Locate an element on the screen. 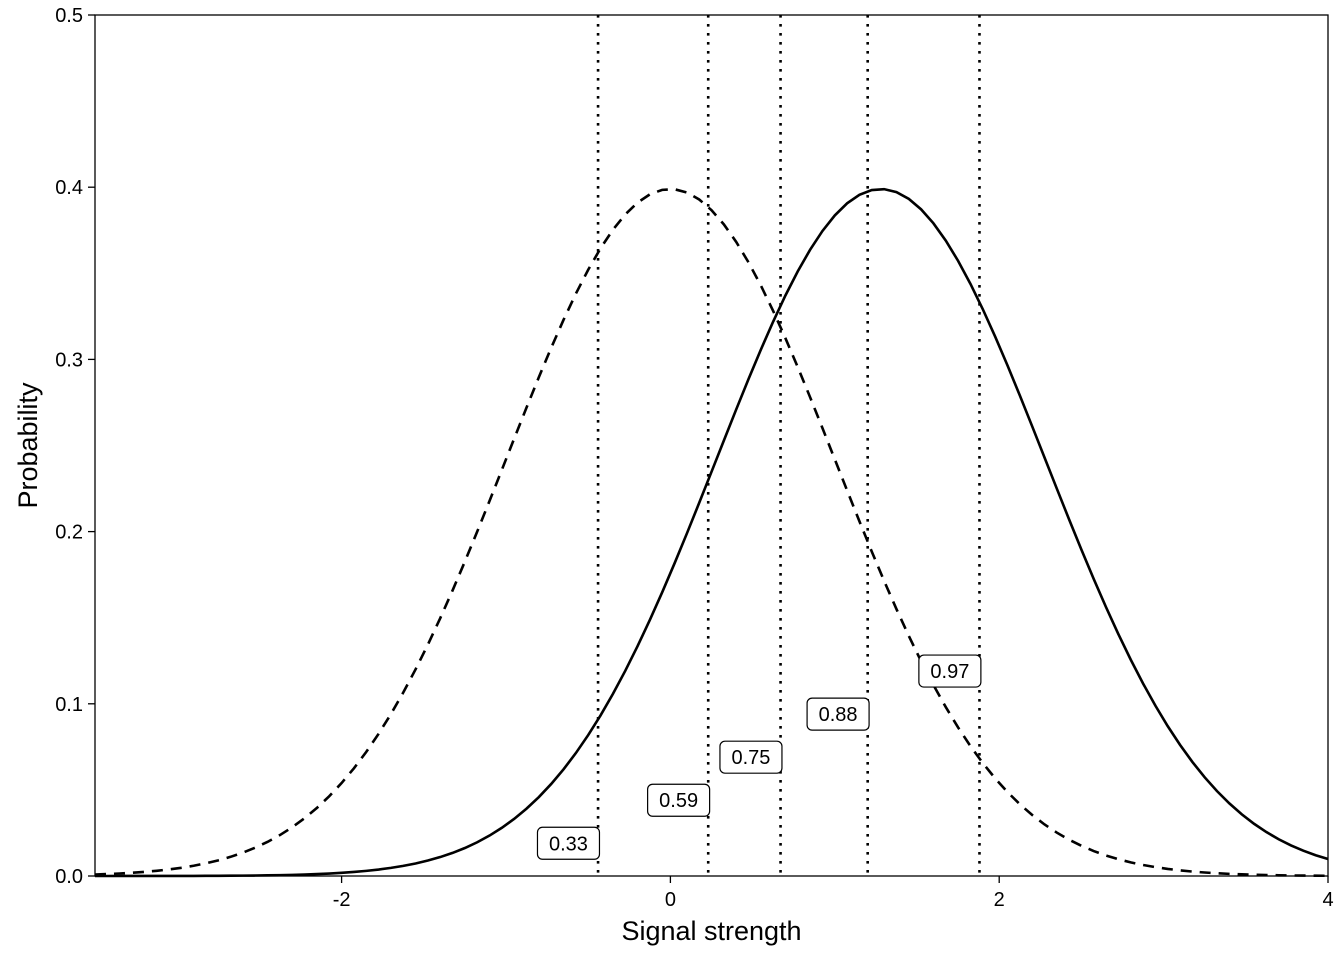 The height and width of the screenshot is (960, 1344). threshold-label-text: 0.59 is located at coordinates (678, 801).